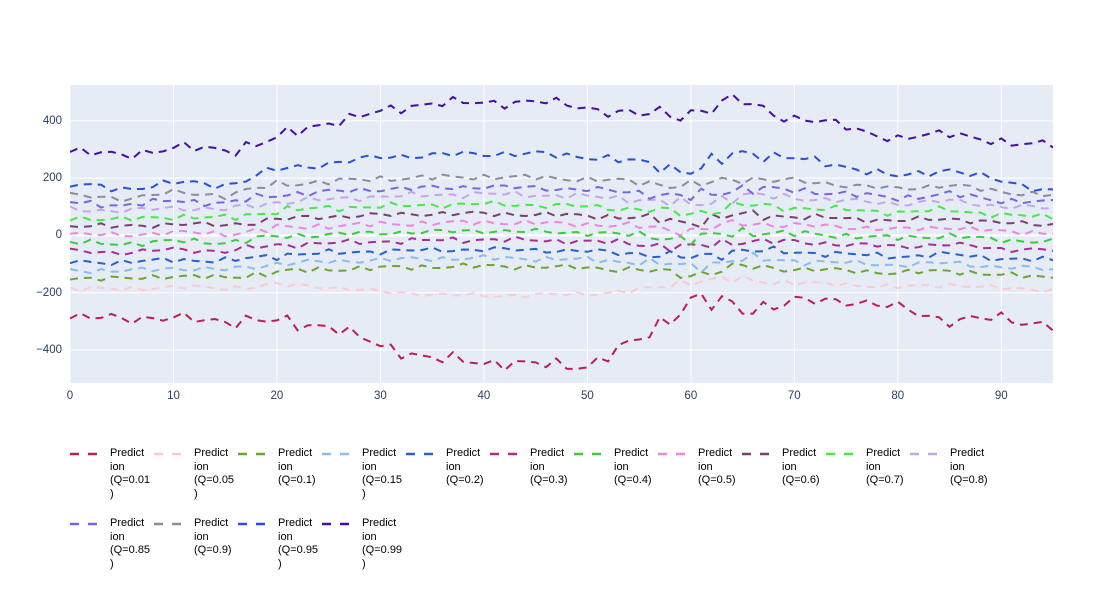 This screenshot has width=1102, height=600. I want to click on series-line-prediction-q-0.9-, so click(561, 188).